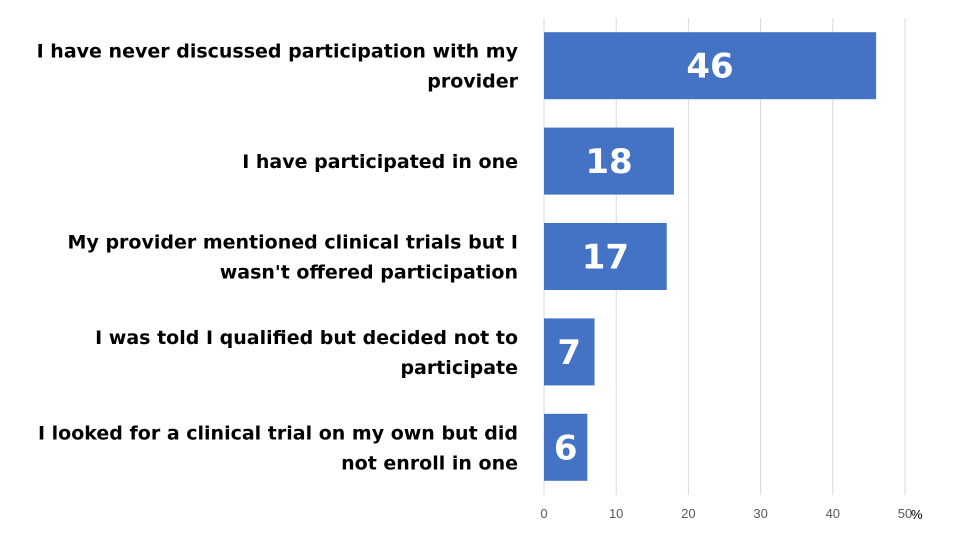 The height and width of the screenshot is (540, 960). Describe the element at coordinates (731, 514) in the screenshot. I see `x-axis-ticks: 0 10 20 30 40 50%` at that location.